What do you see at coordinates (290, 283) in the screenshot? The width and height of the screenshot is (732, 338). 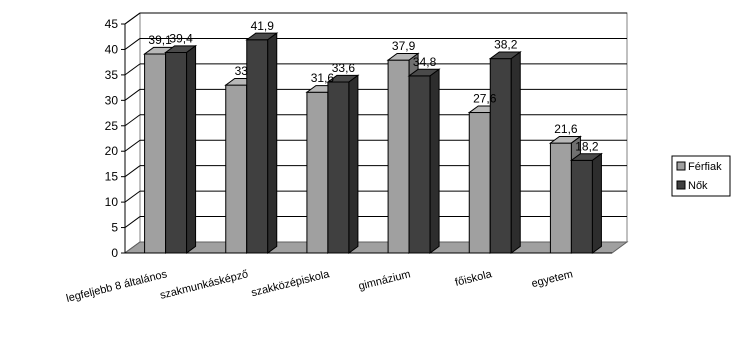 I see `x-tick-label: szakközépiskola` at bounding box center [290, 283].